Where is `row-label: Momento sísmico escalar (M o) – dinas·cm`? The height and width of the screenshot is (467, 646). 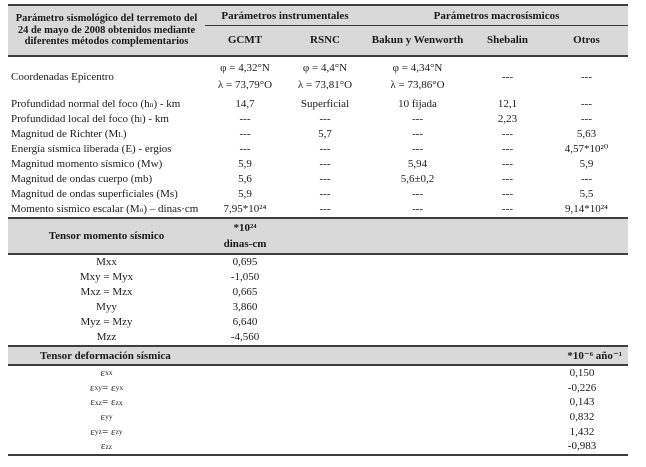
row-label: Momento sísmico escalar (M o) – dinas·cm is located at coordinates (105, 209).